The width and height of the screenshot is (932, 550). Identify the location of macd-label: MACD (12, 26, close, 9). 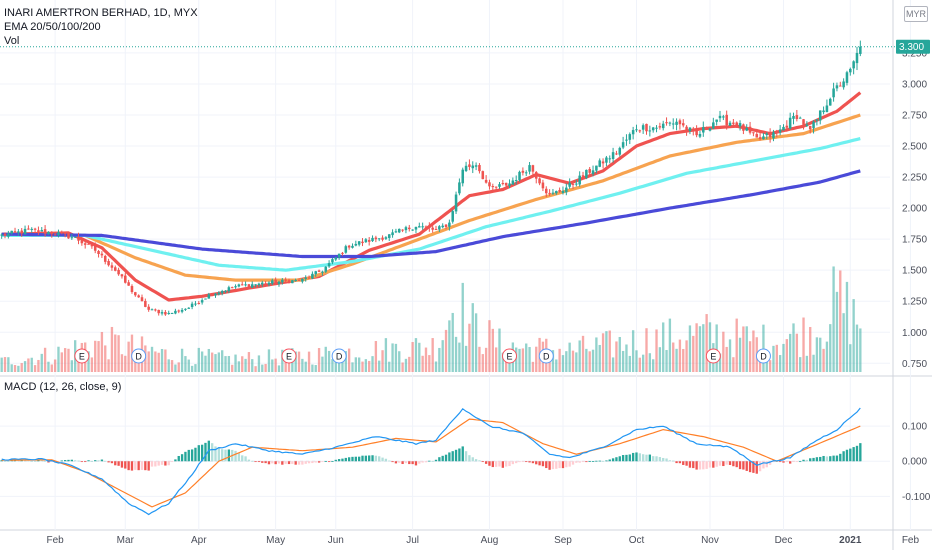
(63, 387).